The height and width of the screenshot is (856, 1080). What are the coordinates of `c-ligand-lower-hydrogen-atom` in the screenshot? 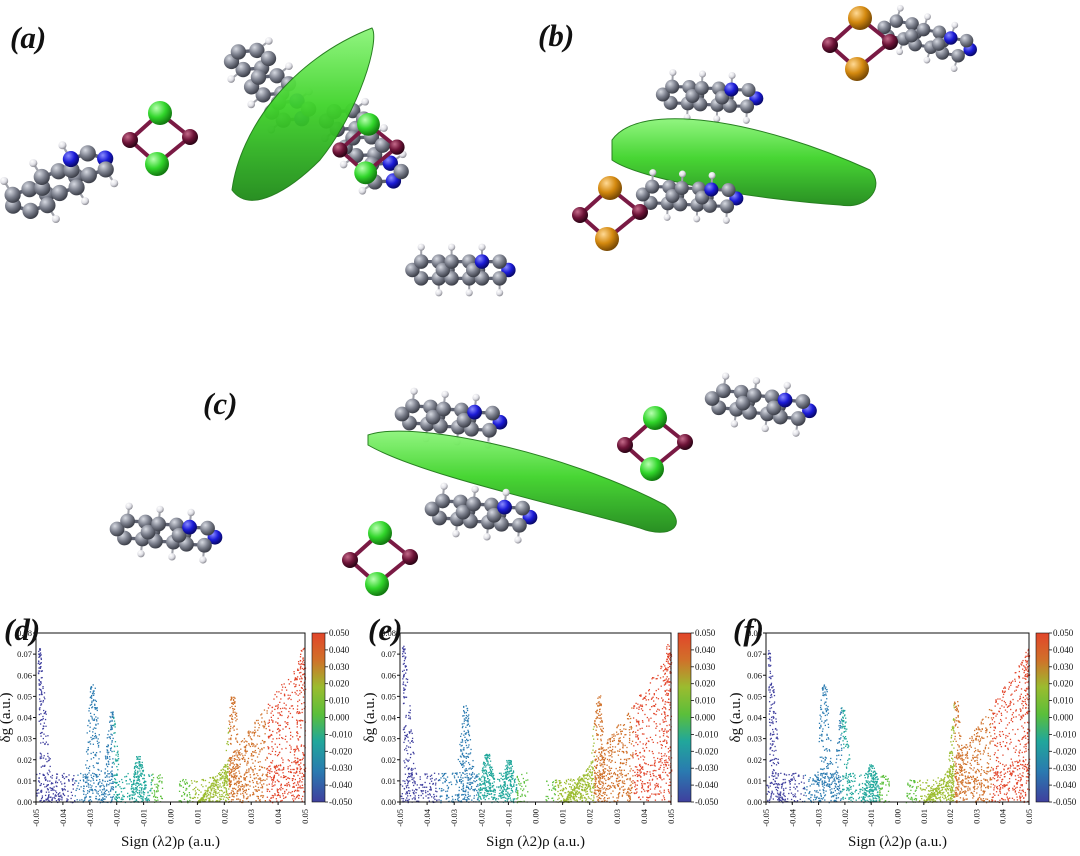 It's located at (475, 489).